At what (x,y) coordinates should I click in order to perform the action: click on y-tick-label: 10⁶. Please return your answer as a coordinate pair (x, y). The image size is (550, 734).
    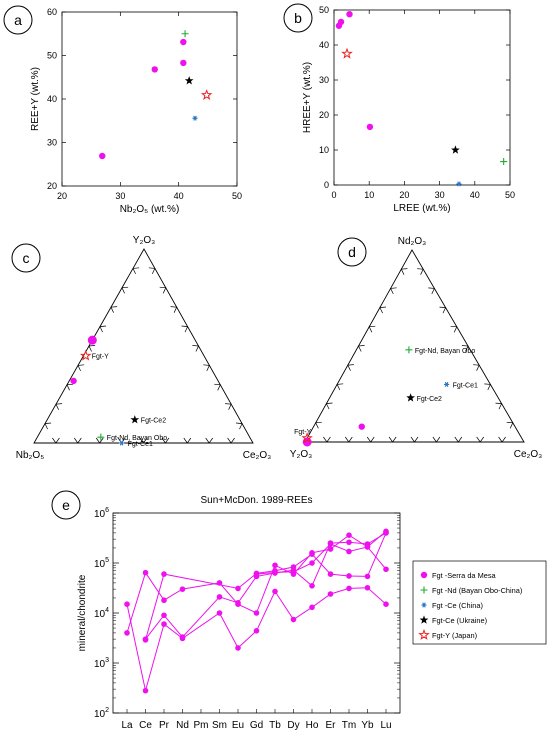
    Looking at the image, I should click on (101, 513).